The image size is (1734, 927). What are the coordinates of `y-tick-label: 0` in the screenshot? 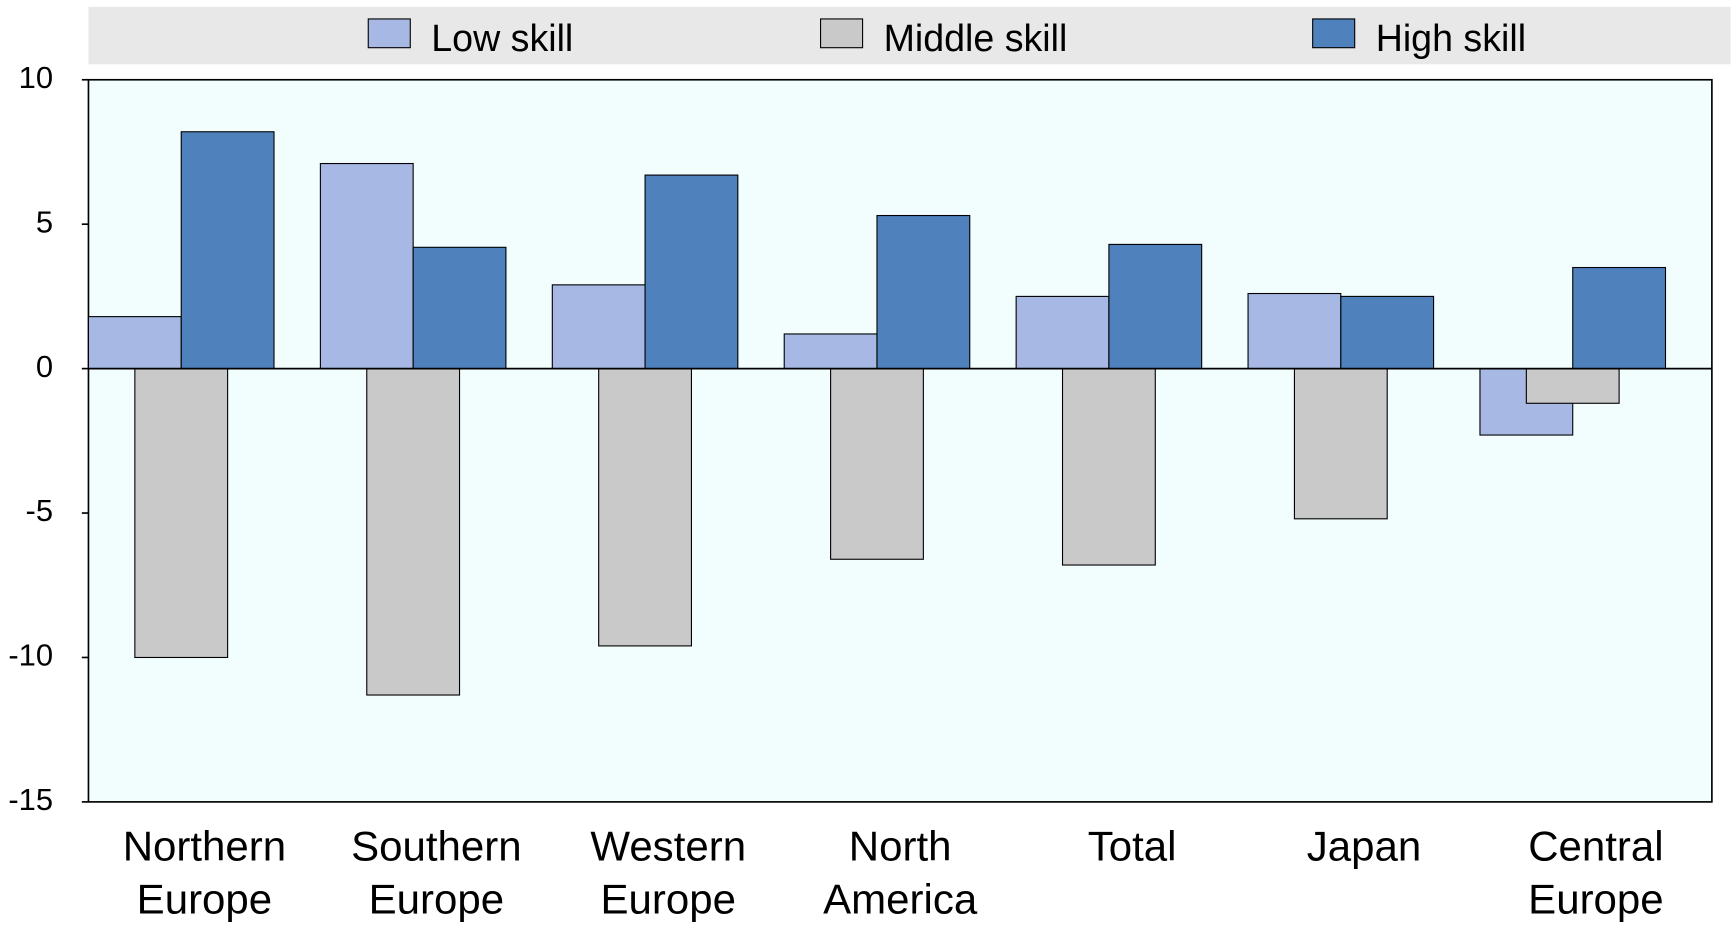 It's located at (44, 366).